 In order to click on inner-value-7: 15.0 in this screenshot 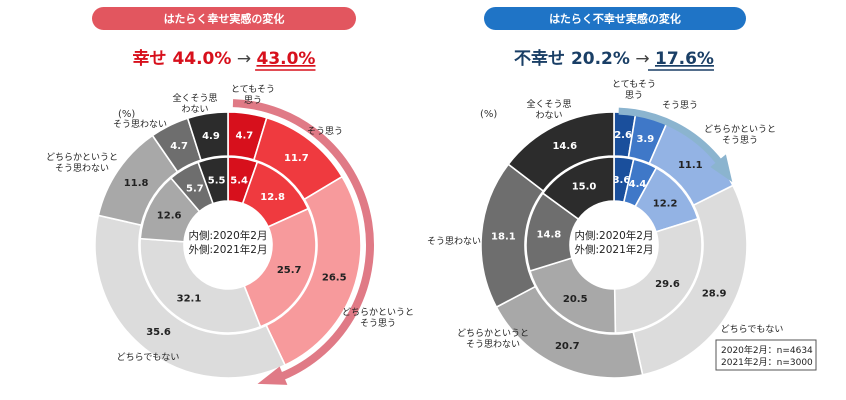, I will do `click(584, 187)`.